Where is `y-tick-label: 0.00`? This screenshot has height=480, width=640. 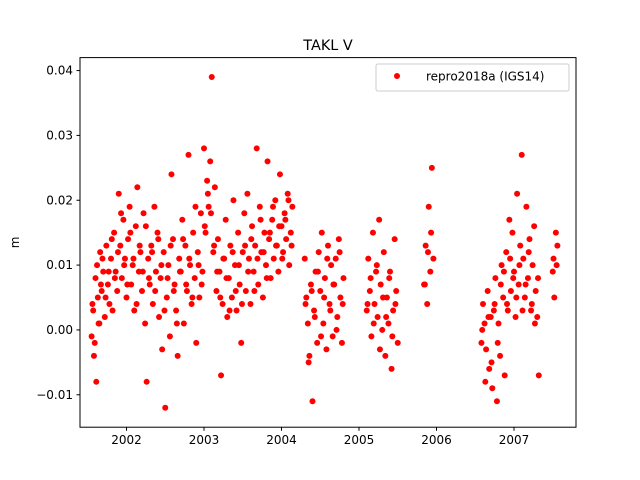 y-tick-label: 0.00 is located at coordinates (59, 330).